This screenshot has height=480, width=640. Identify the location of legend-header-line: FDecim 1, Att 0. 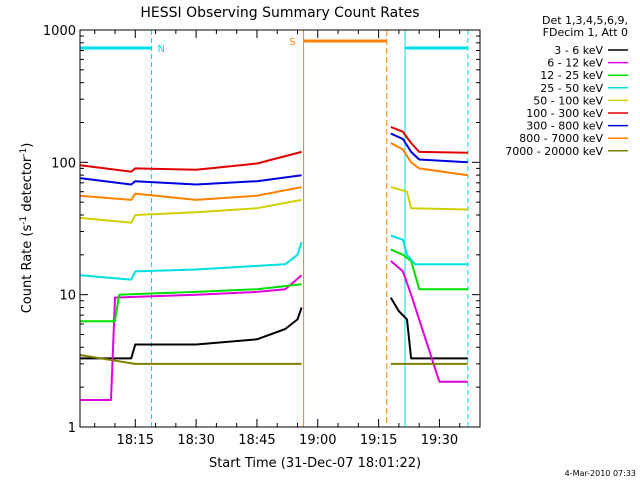
(585, 32).